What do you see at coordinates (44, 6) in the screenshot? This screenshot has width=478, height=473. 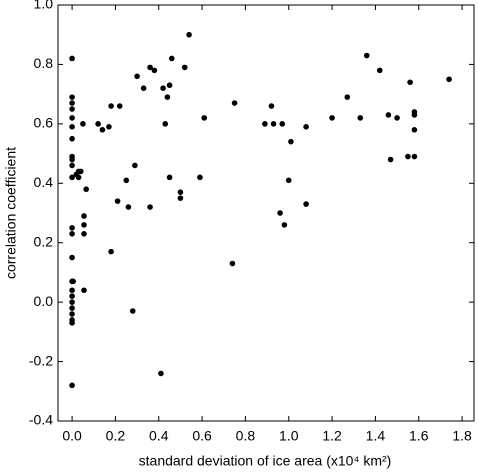 I see `y-tick-label: 1.0` at bounding box center [44, 6].